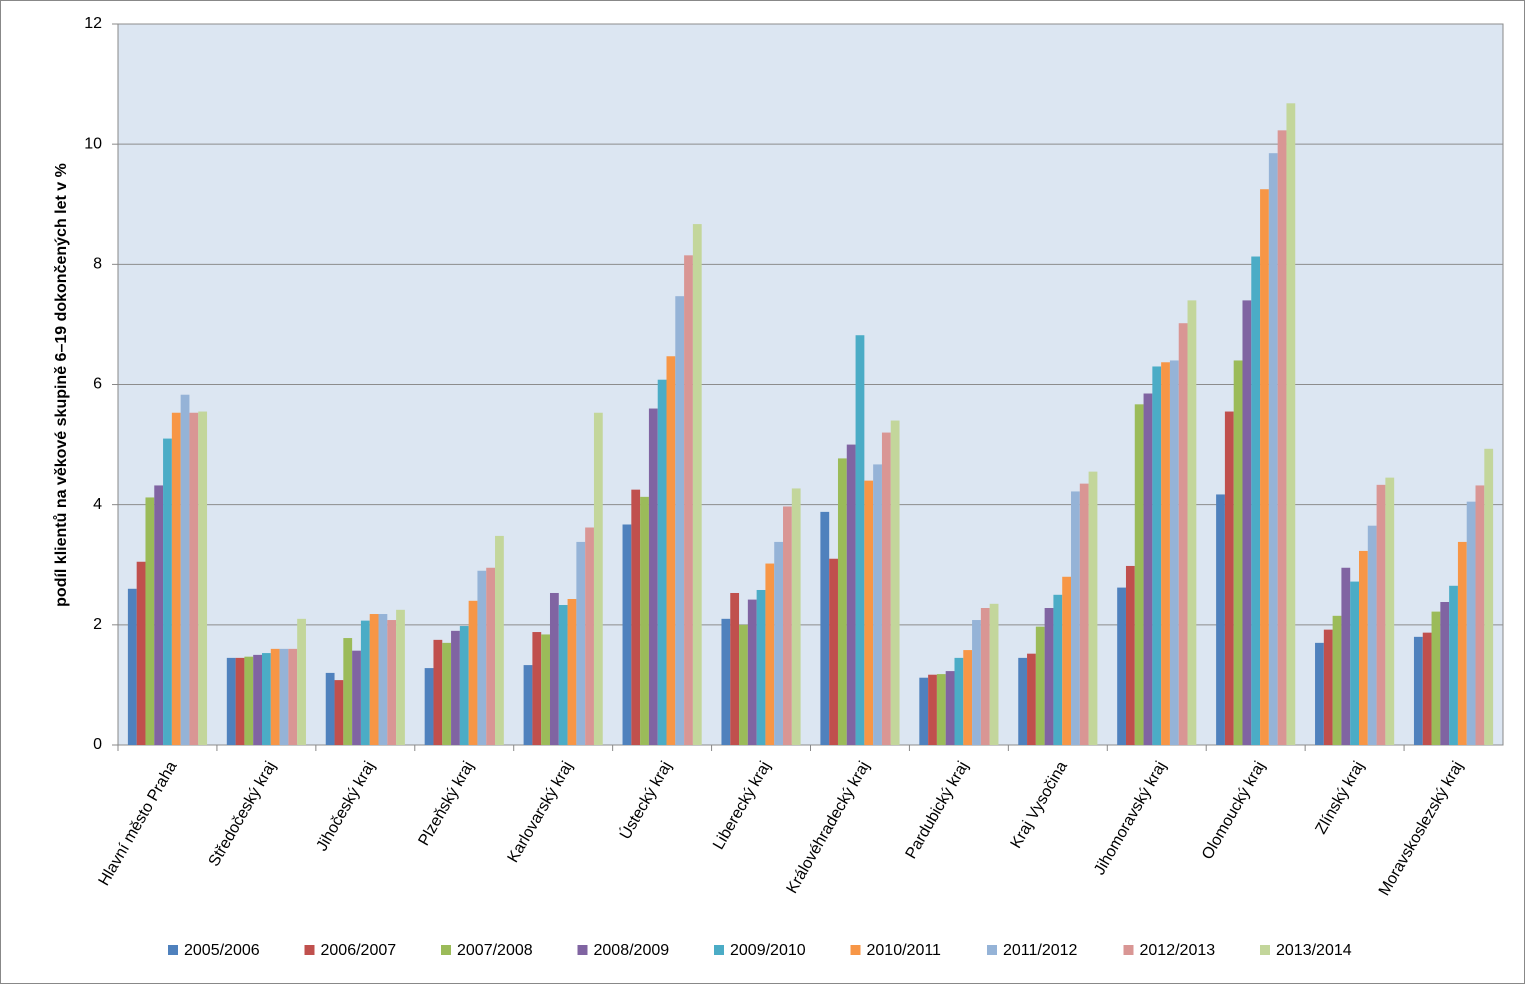 This screenshot has width=1525, height=984. Describe the element at coordinates (359, 950) in the screenshot. I see `legend-label: 2006/2007` at that location.